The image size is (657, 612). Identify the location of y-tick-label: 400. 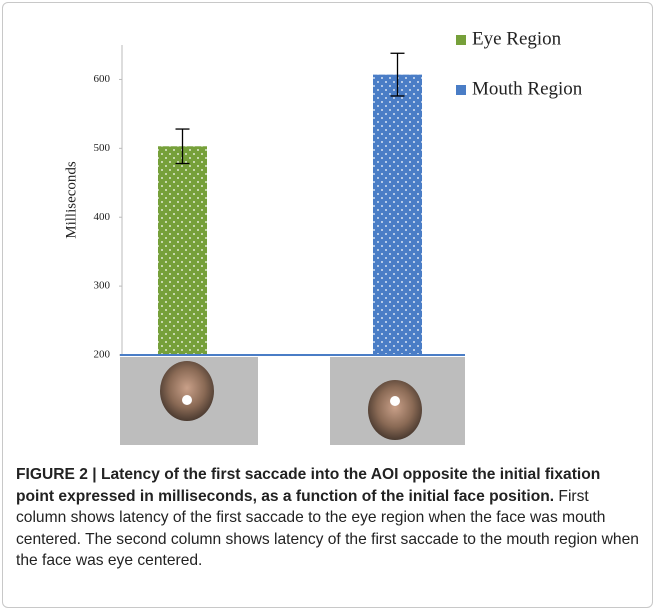
(102, 217).